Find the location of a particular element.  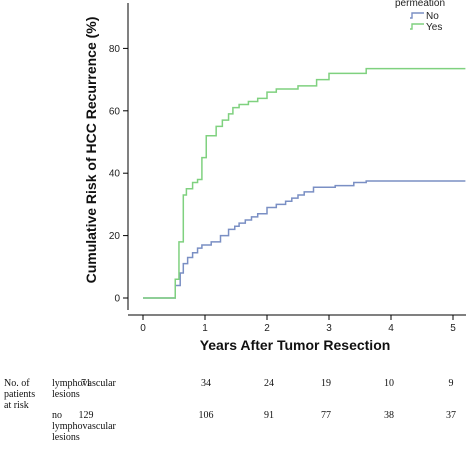

y-tick-label: 40 is located at coordinates (115, 174).